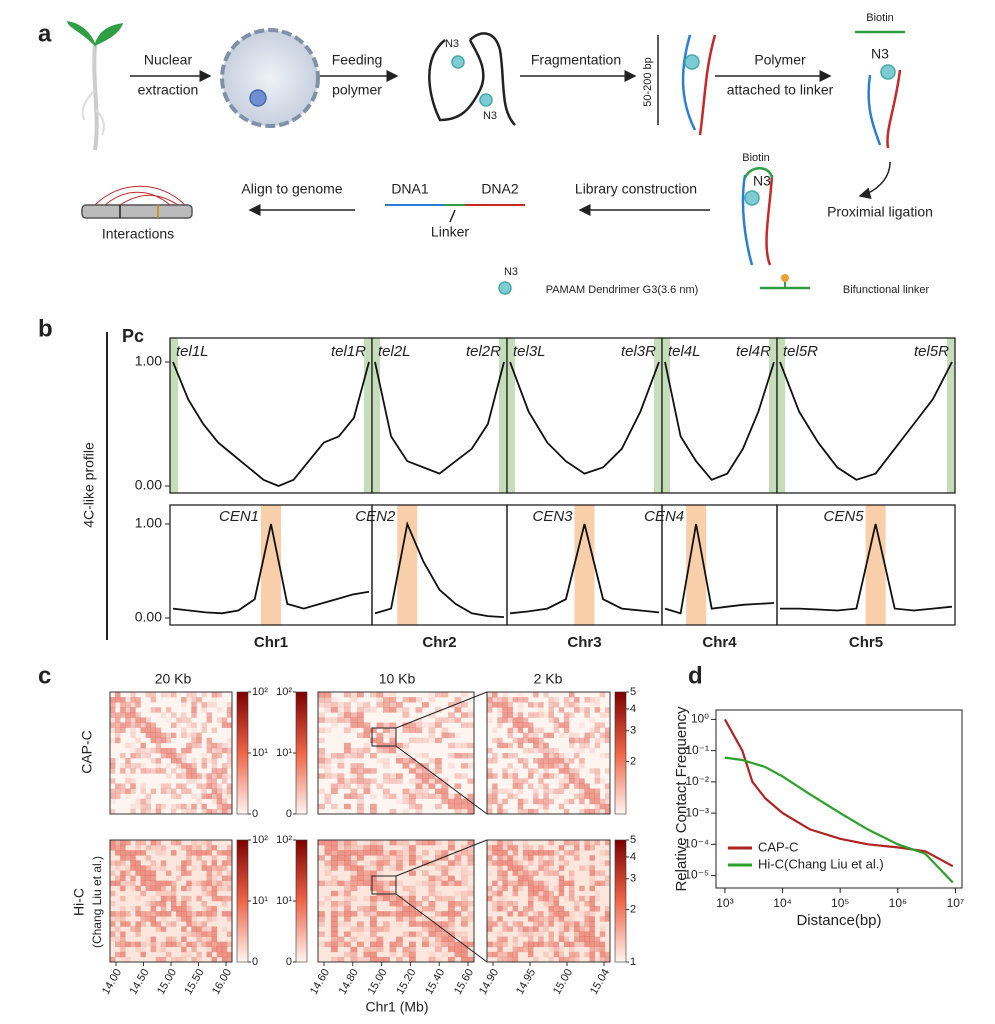 Image resolution: width=995 pixels, height=1024 pixels. Describe the element at coordinates (620, 901) in the screenshot. I see `colorbar` at that location.